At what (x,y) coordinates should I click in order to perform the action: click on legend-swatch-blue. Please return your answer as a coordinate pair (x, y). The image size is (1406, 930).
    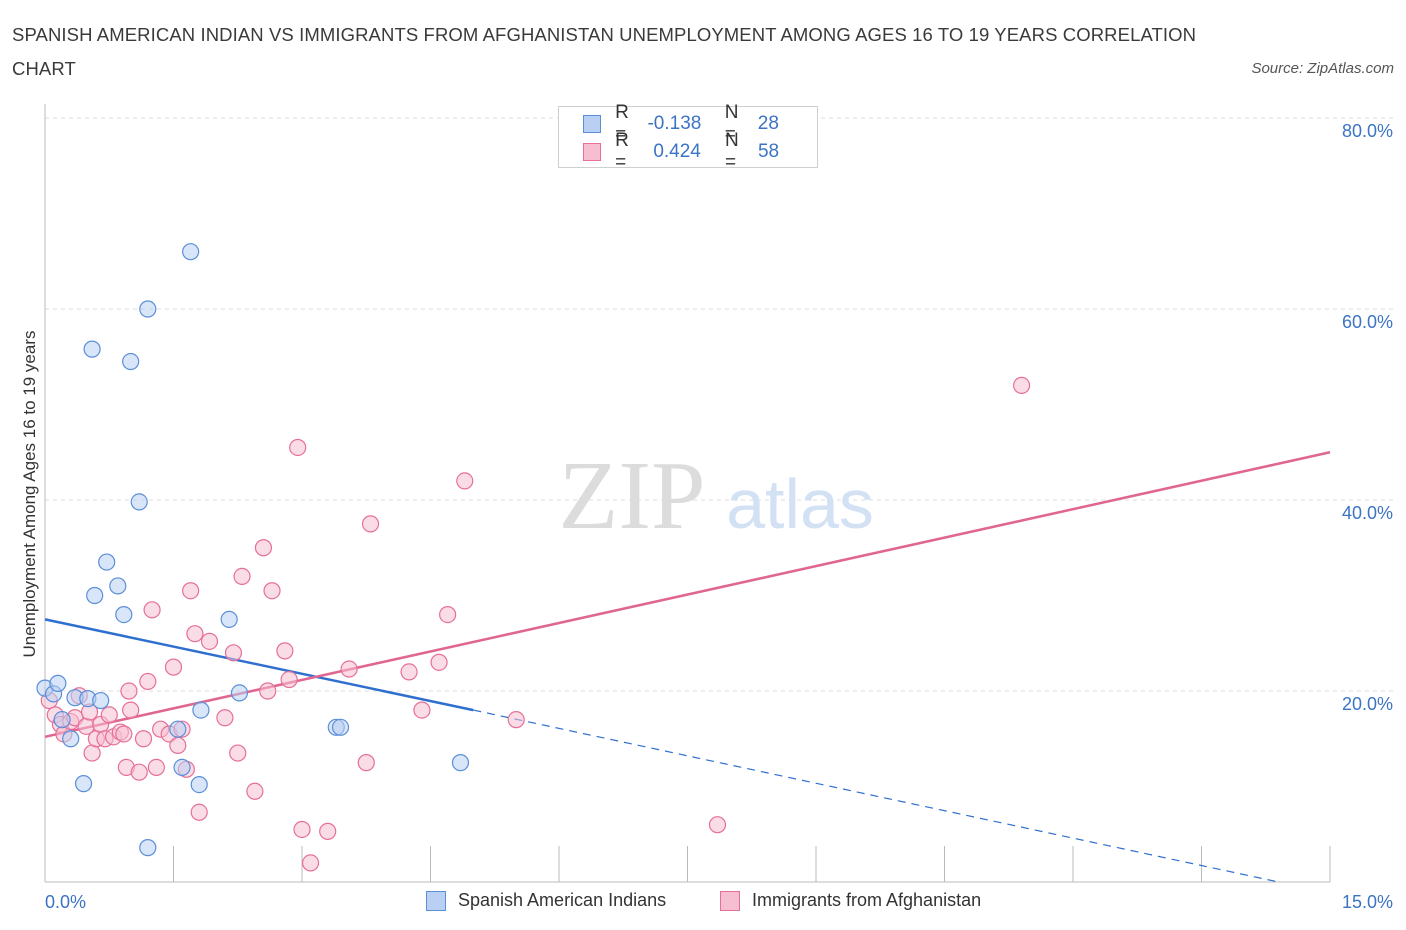
    Looking at the image, I should click on (592, 124).